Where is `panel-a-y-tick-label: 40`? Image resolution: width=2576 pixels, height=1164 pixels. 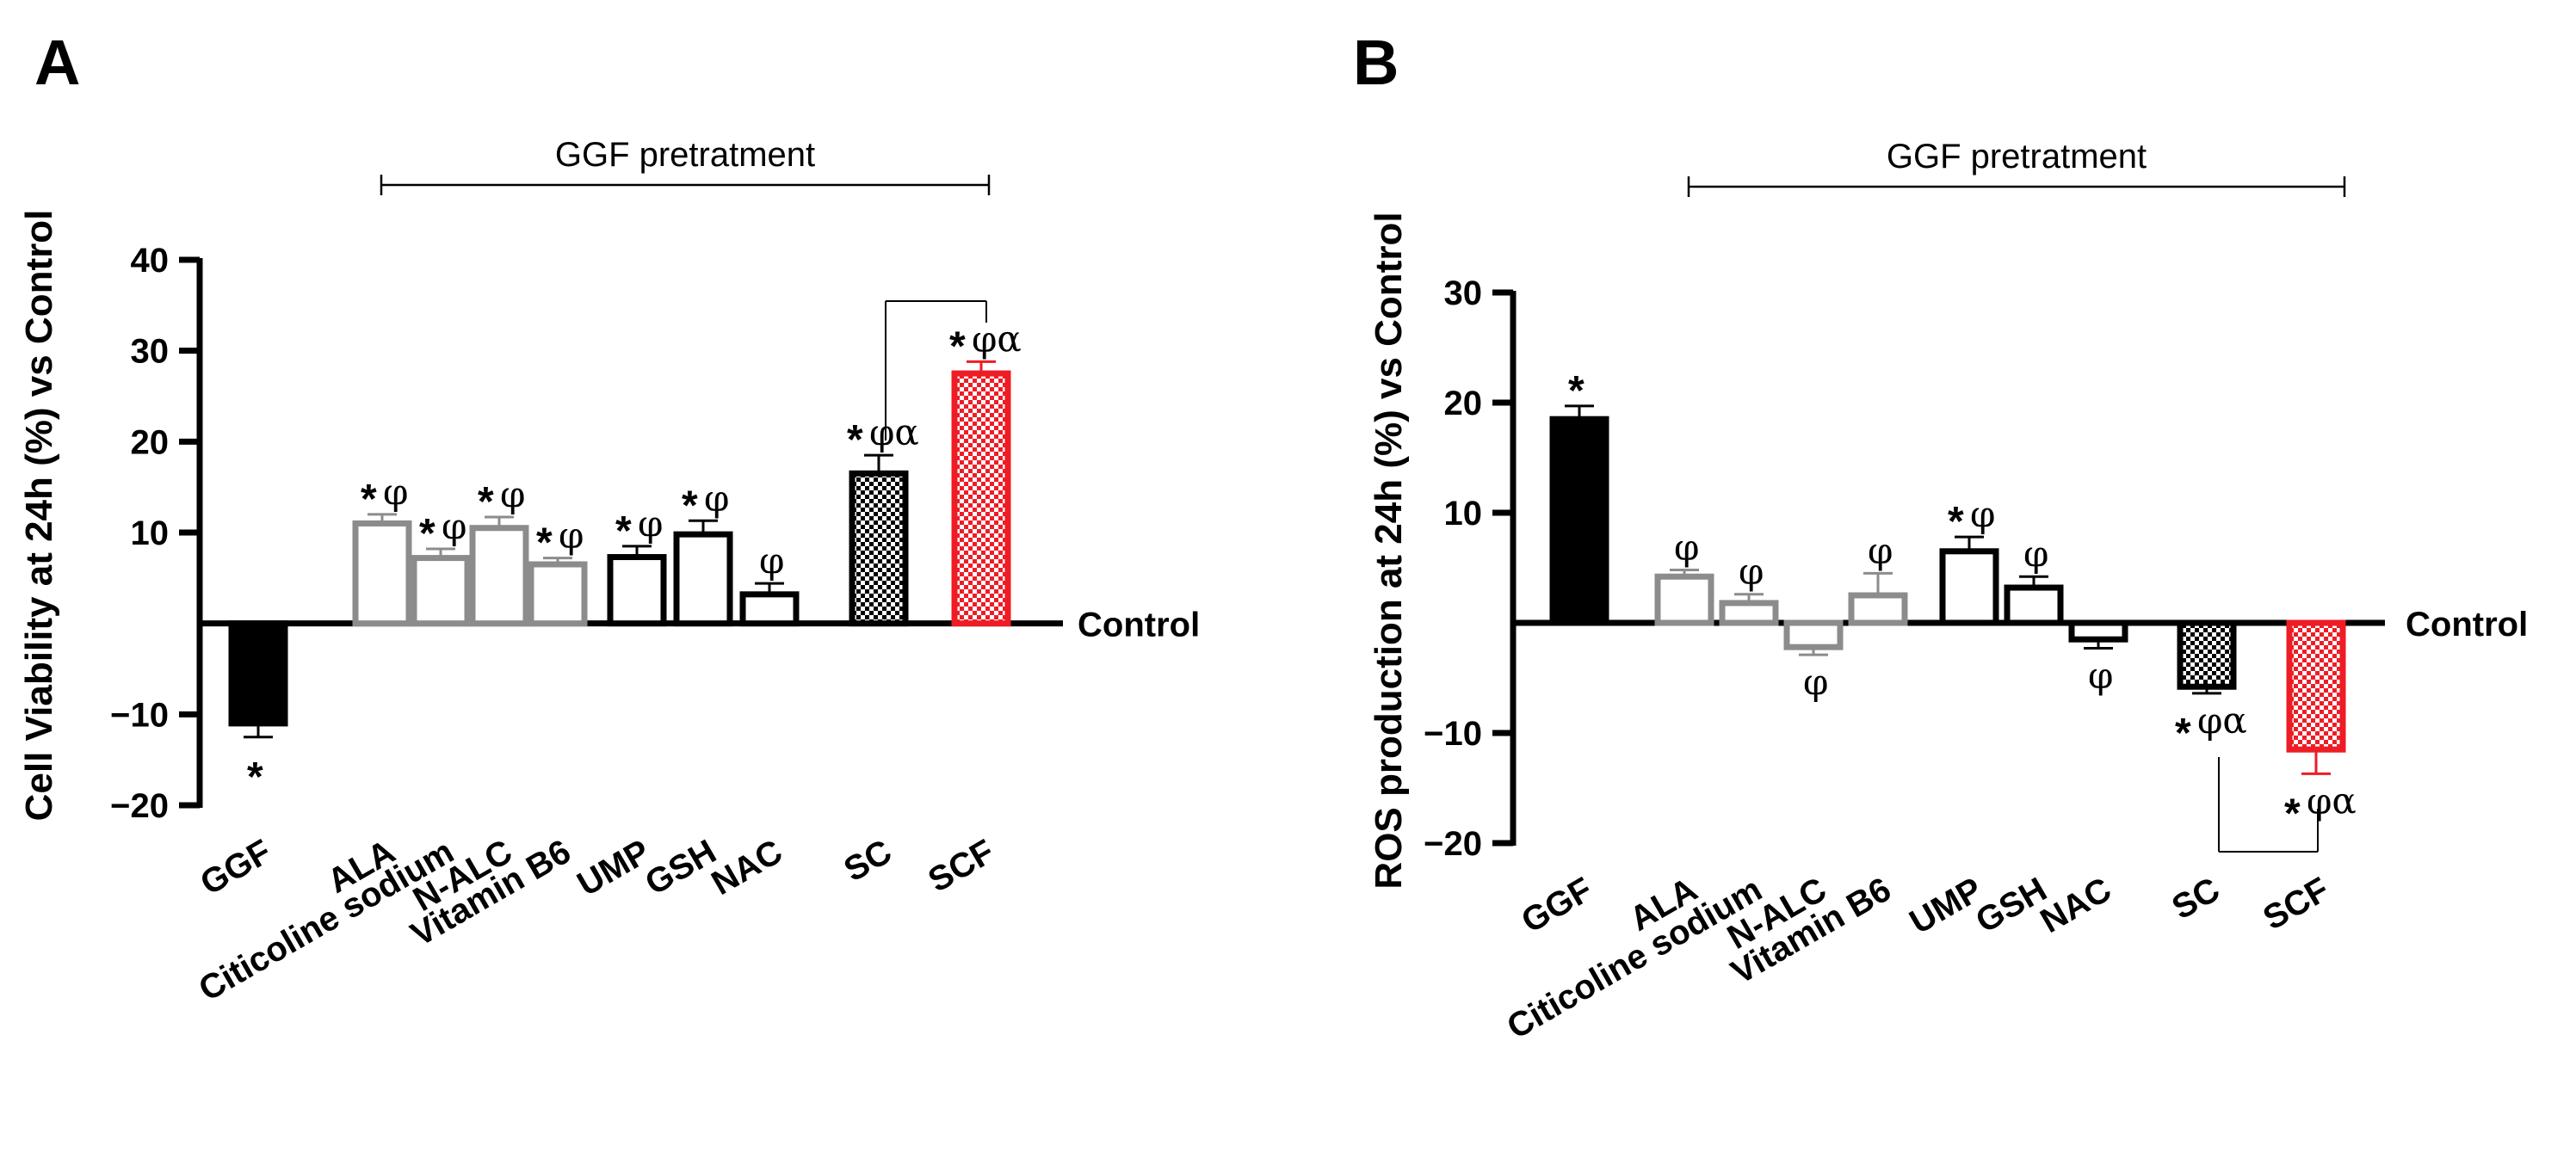 panel-a-y-tick-label: 40 is located at coordinates (150, 261).